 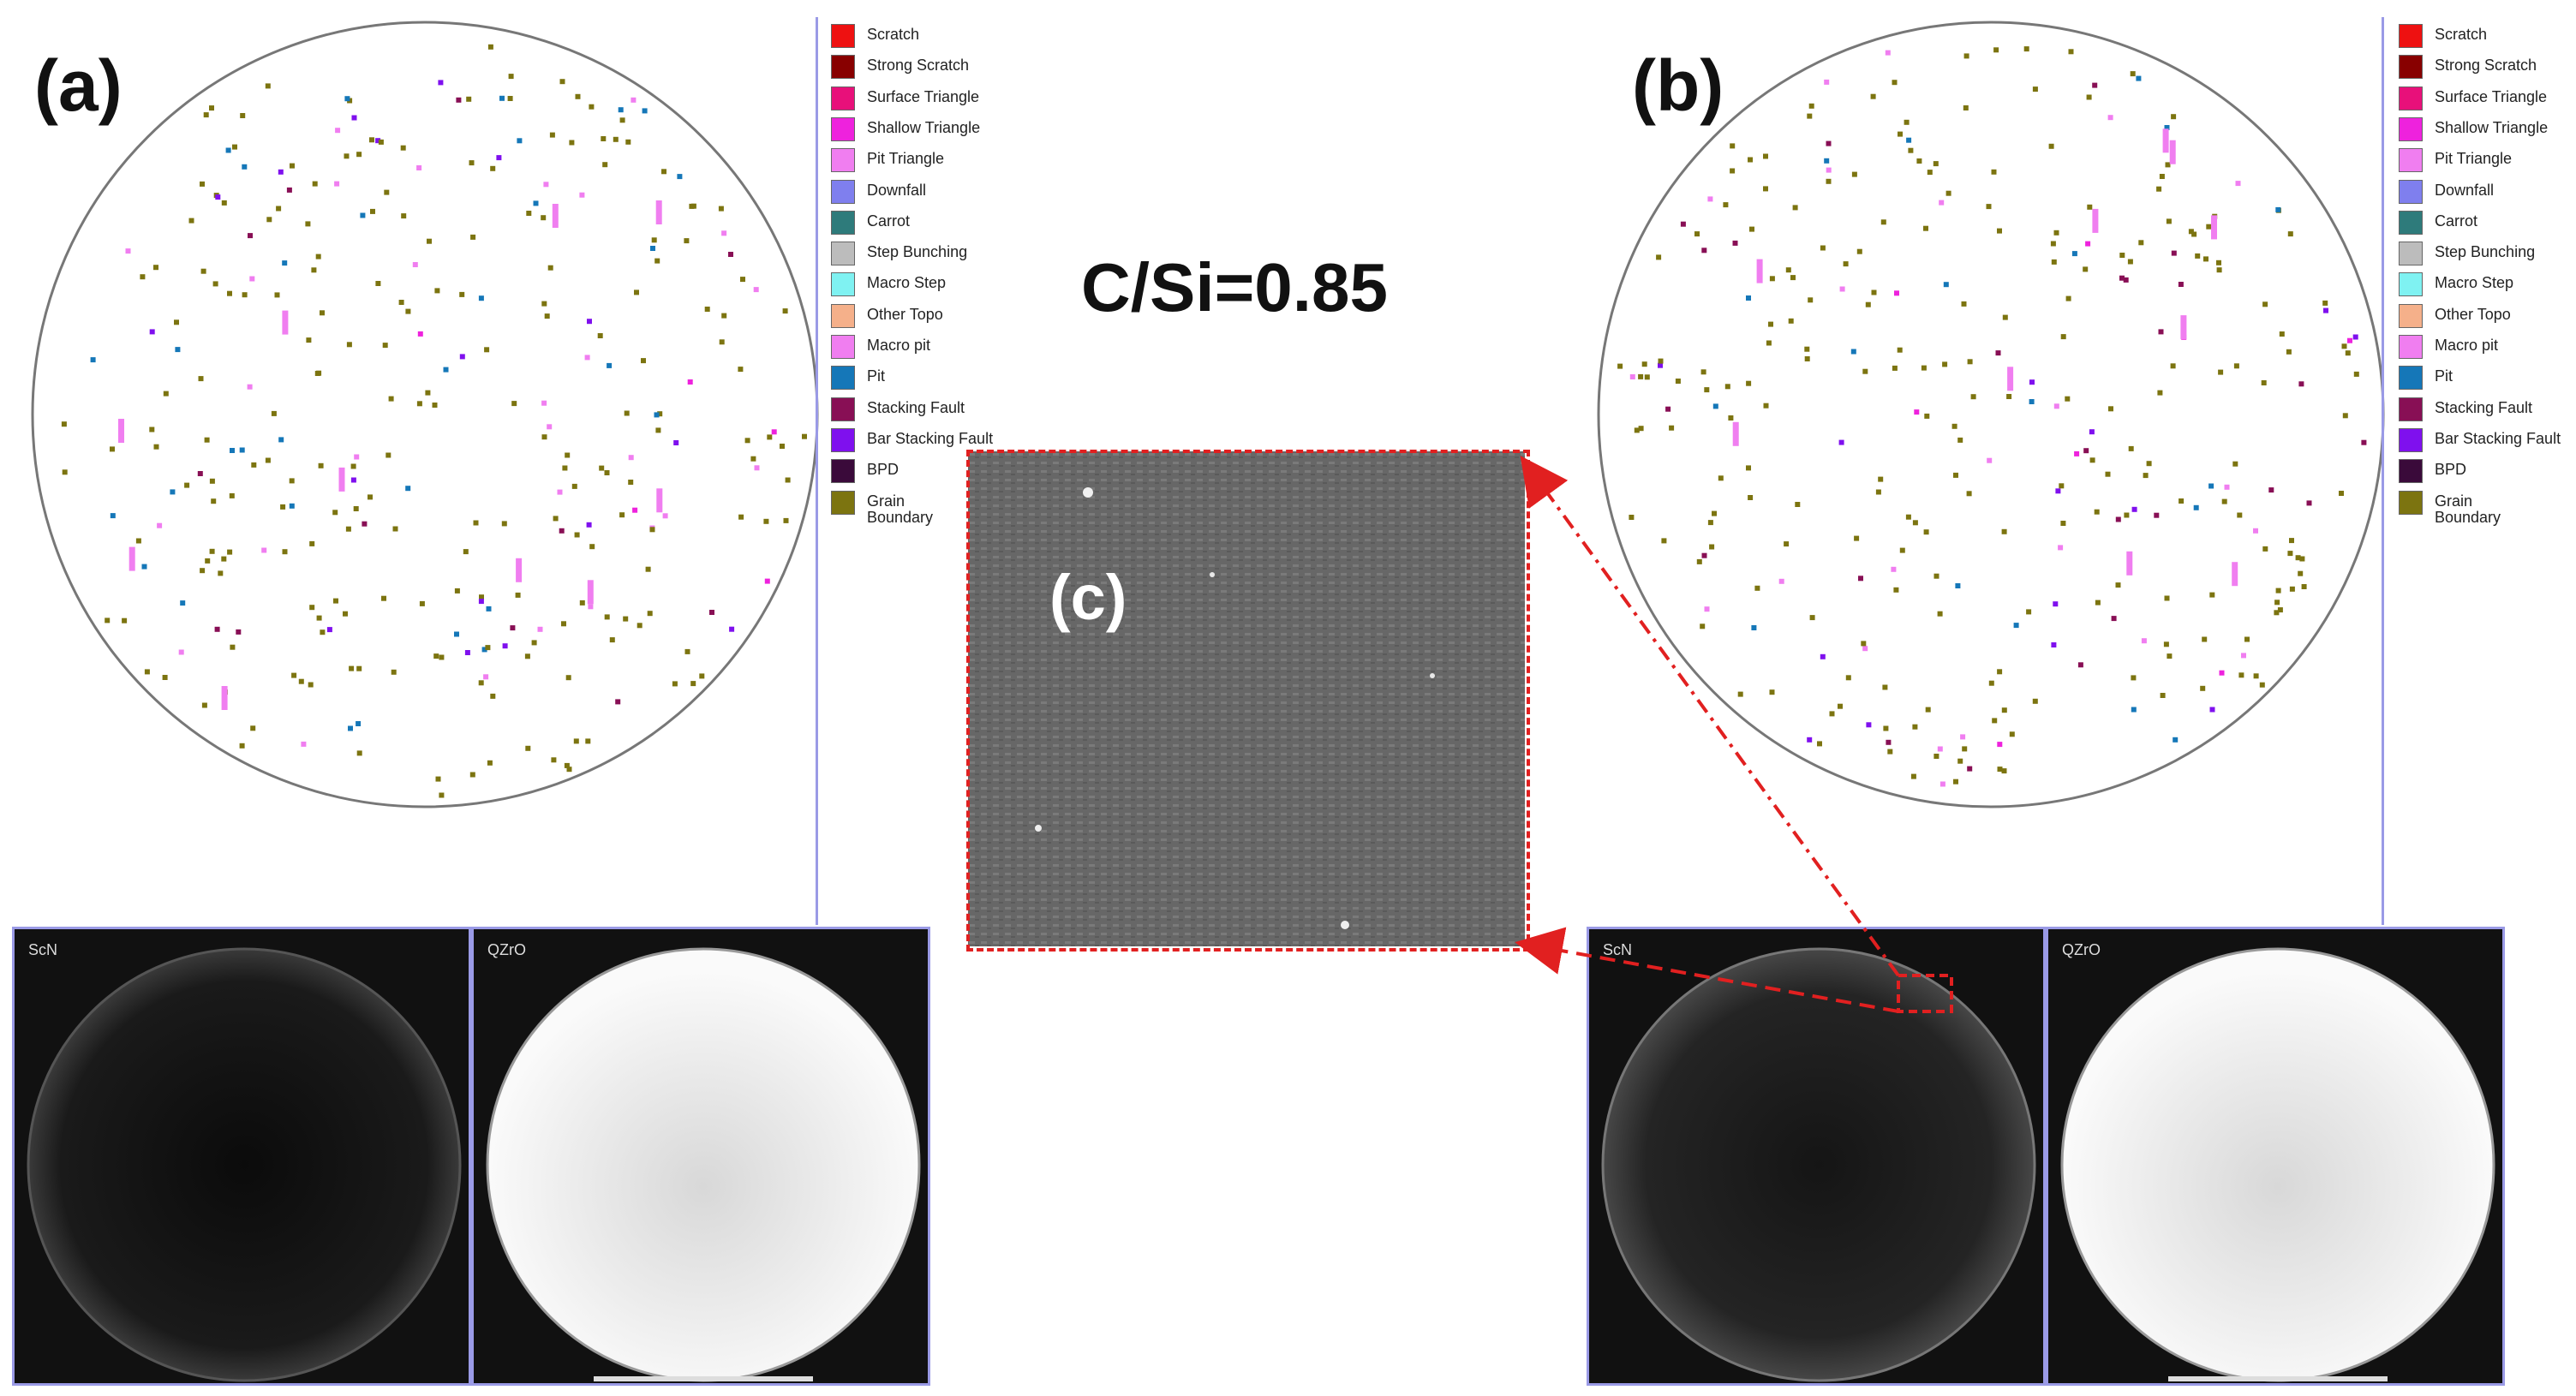 What do you see at coordinates (701, 1156) in the screenshot?
I see `scan-qzro-left: QZrO` at bounding box center [701, 1156].